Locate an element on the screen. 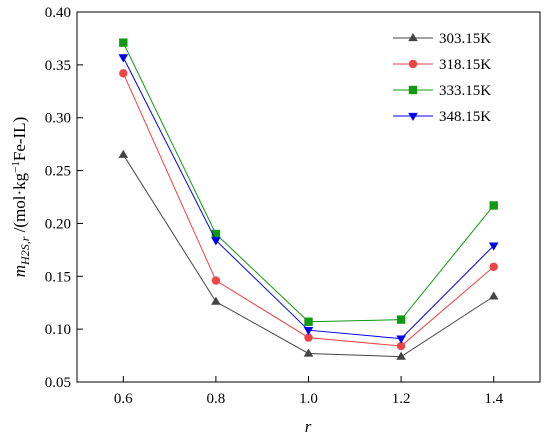 This screenshot has width=550, height=445. legend-item: 348.15K is located at coordinates (442, 117).